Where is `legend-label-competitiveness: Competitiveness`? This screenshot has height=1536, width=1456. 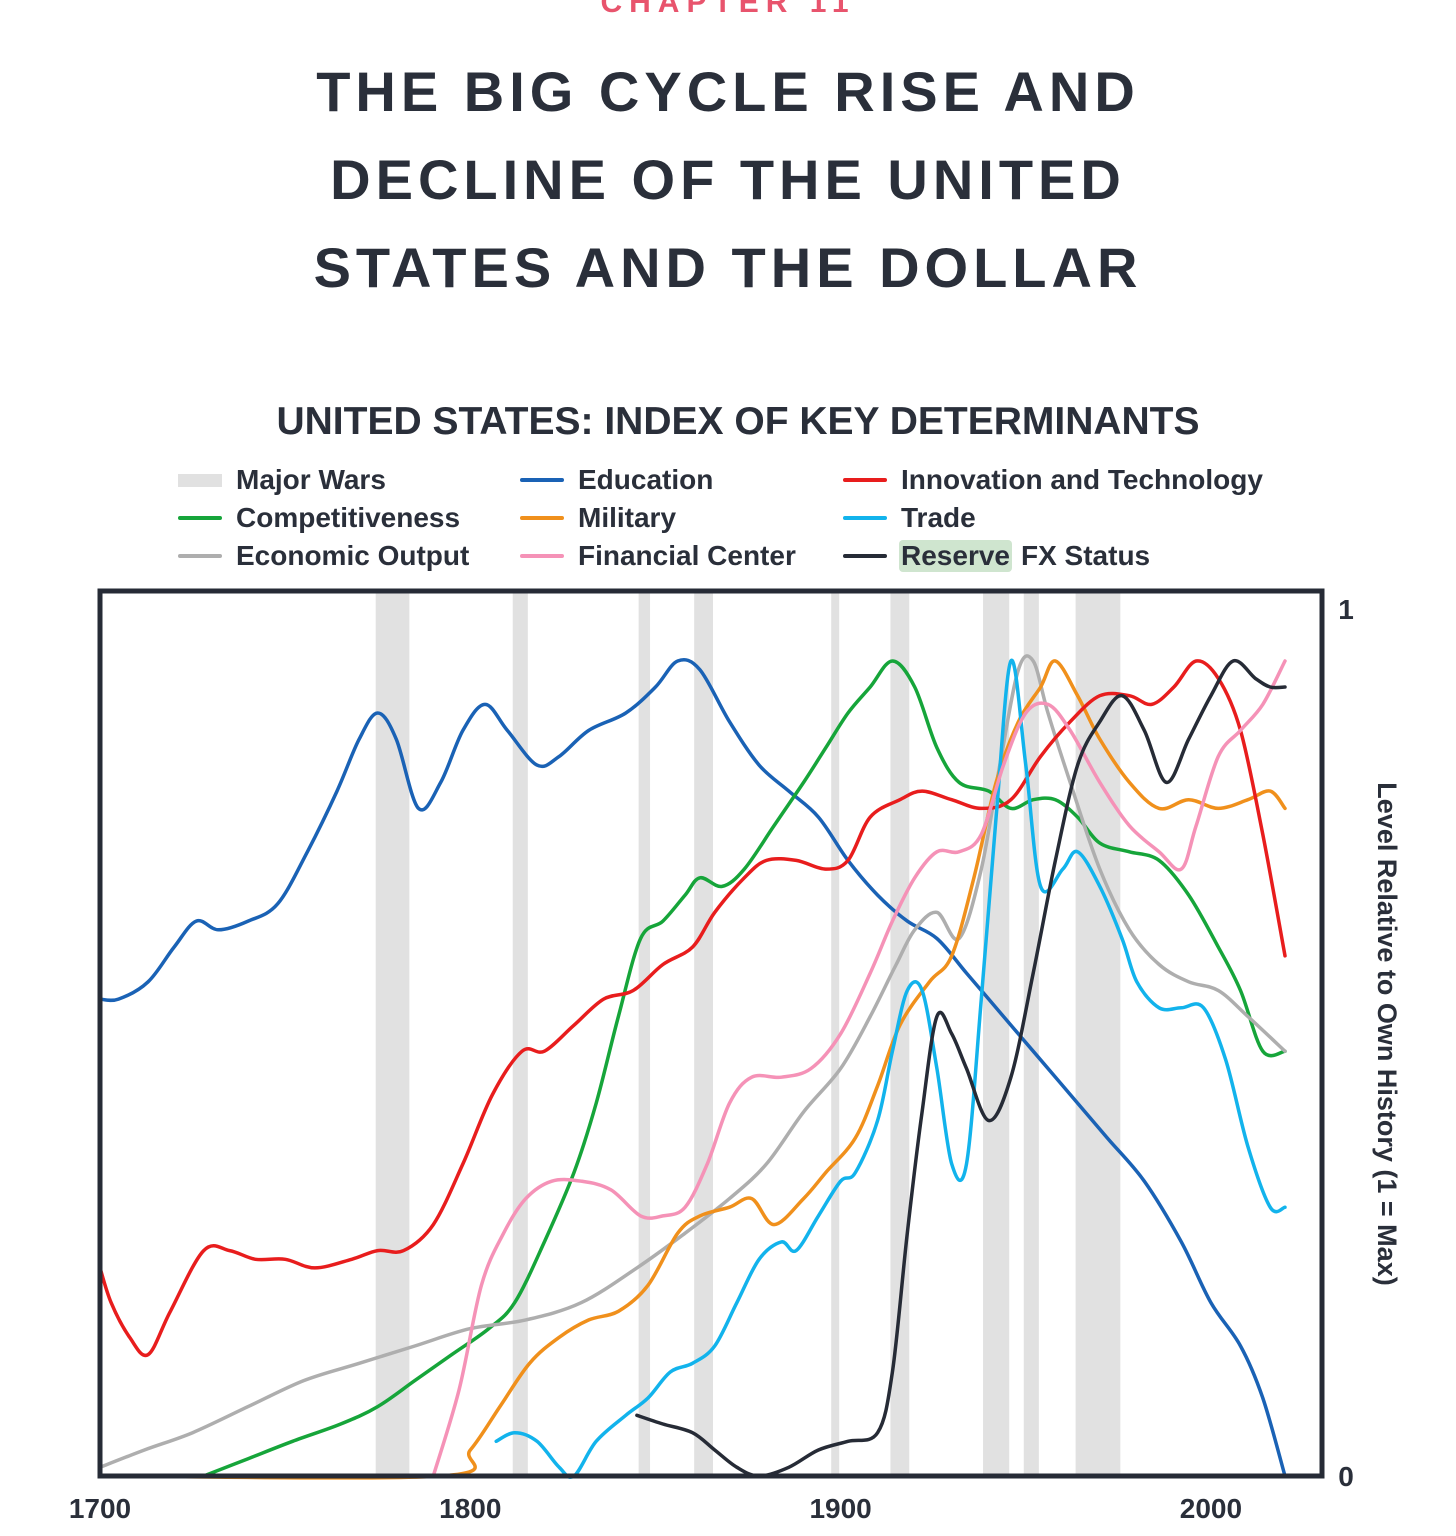
legend-label-competitiveness: Competitiveness is located at coordinates (348, 517).